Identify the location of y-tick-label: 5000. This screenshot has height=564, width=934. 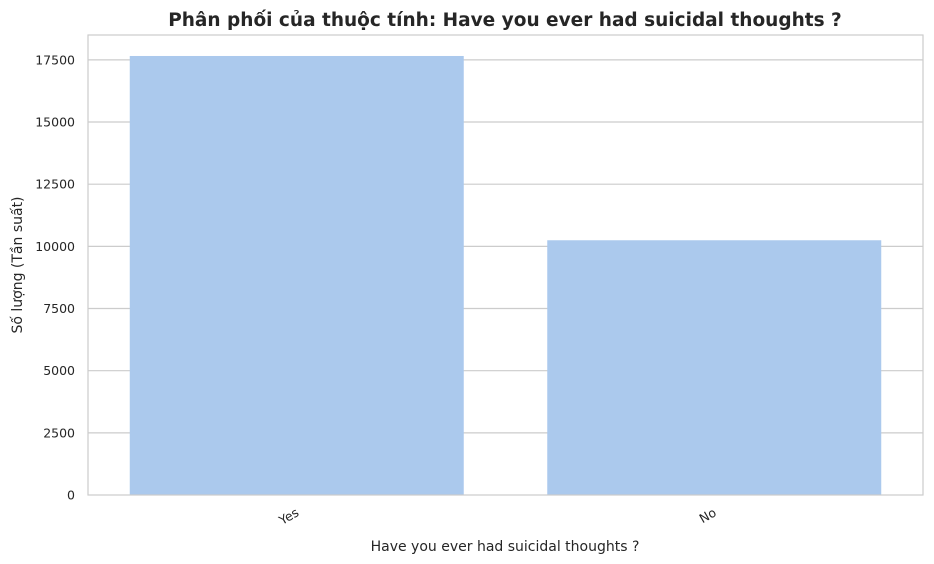
(59, 370).